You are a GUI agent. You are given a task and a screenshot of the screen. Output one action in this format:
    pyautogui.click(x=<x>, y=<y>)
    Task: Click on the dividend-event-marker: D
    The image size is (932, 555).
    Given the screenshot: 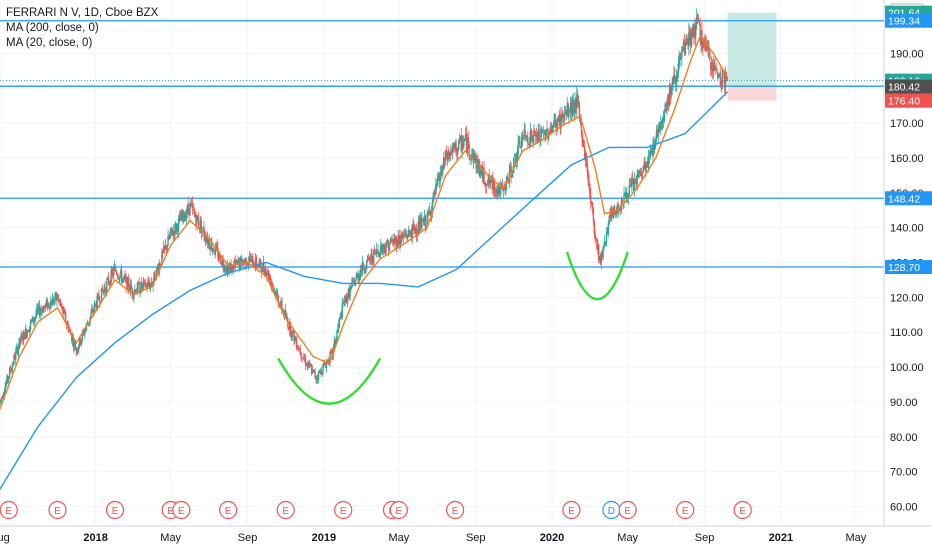 What is the action you would take?
    pyautogui.click(x=611, y=510)
    